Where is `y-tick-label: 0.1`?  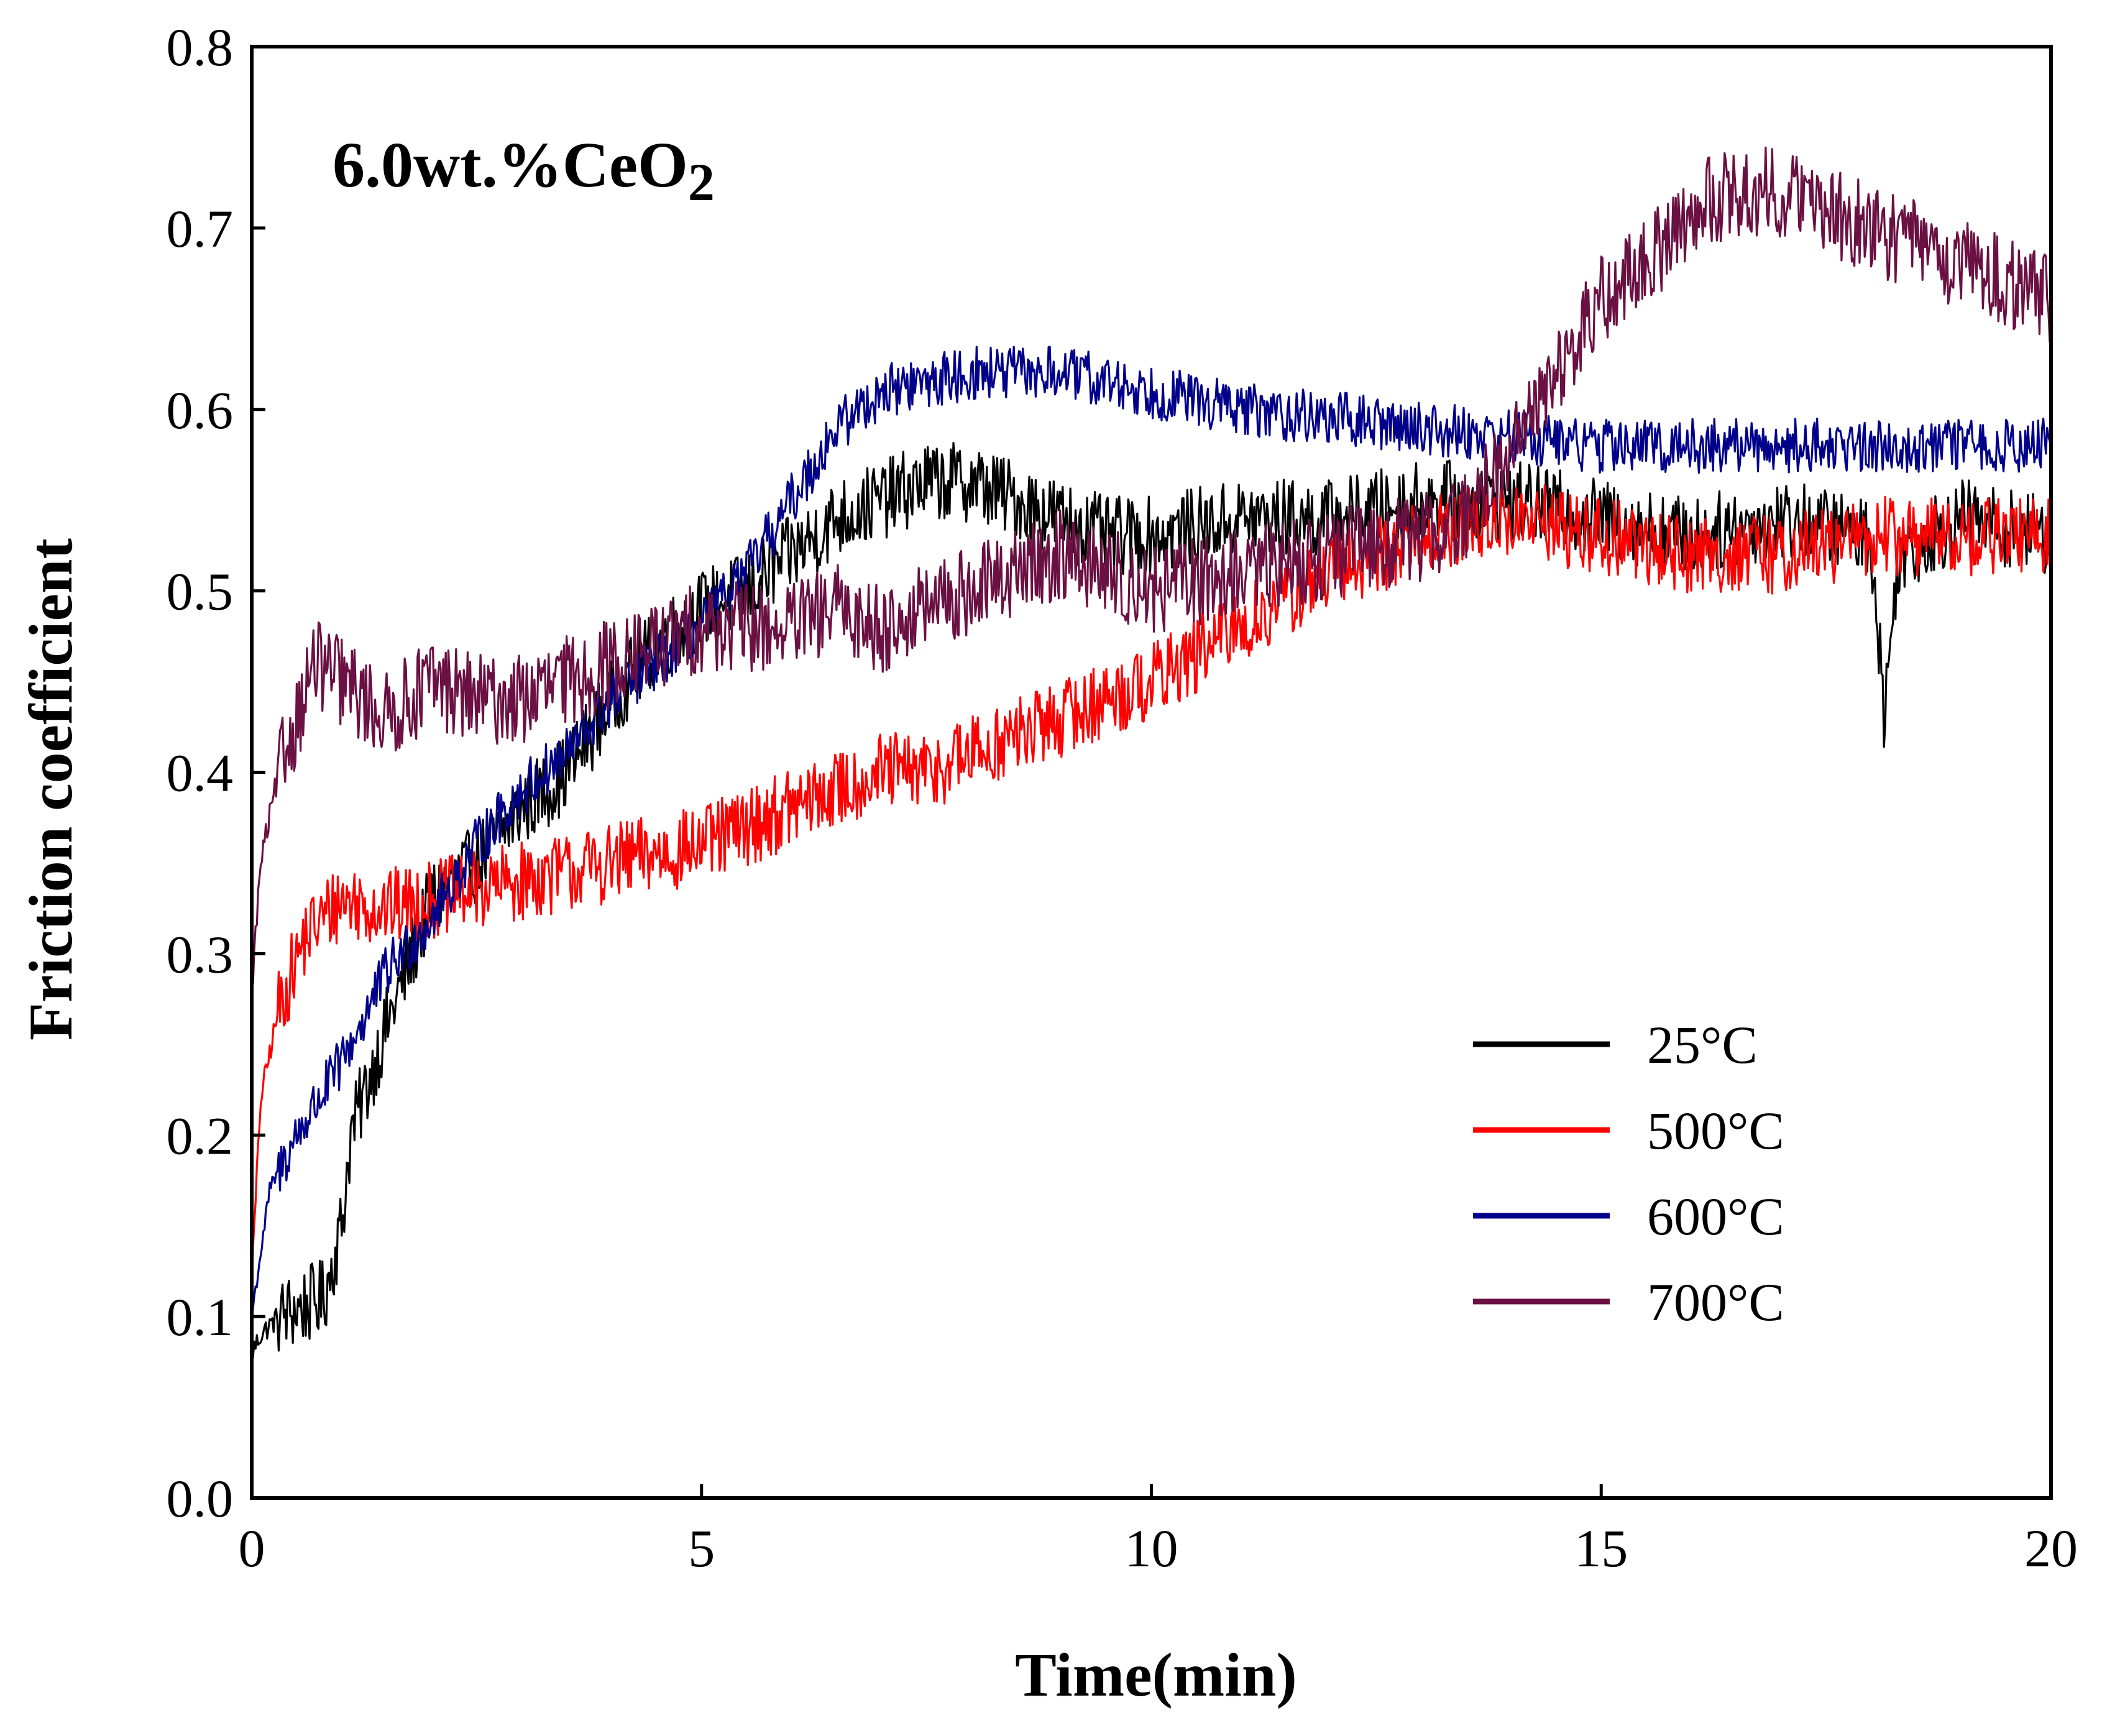
y-tick-label: 0.1 is located at coordinates (201, 1317).